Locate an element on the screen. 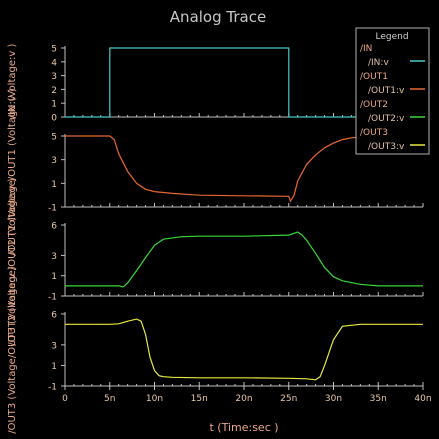 The image size is (439, 439). legend-frame is located at coordinates (392, 91).